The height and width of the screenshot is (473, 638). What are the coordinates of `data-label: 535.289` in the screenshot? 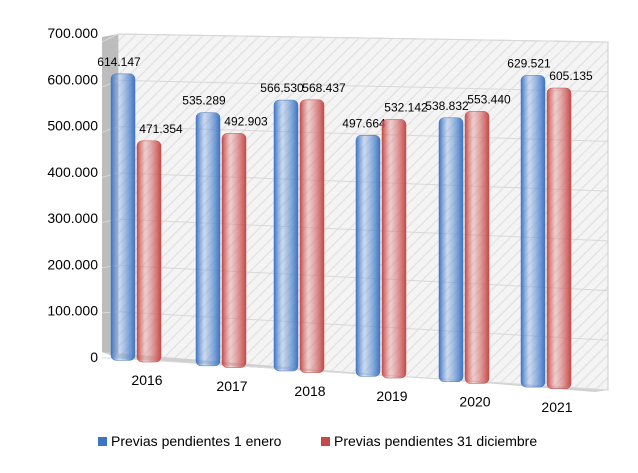 It's located at (204, 101).